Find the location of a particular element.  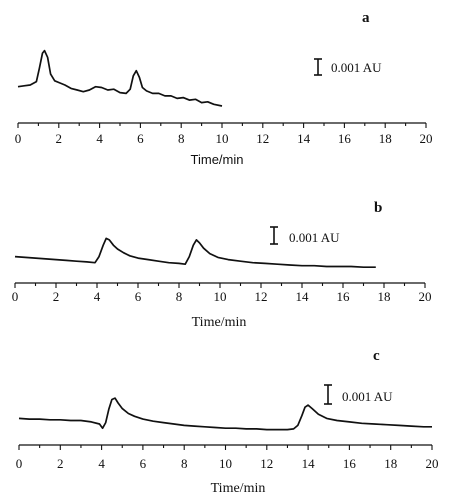

x-tick-label-a-8: 16 is located at coordinates (345, 138).